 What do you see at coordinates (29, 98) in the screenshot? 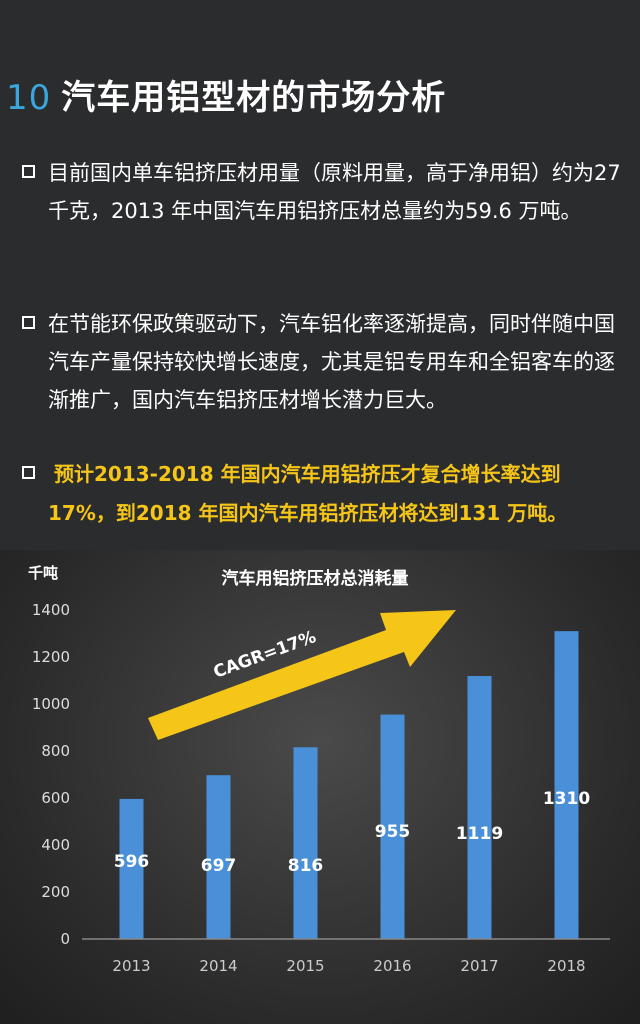
I see `section-number: 10` at bounding box center [29, 98].